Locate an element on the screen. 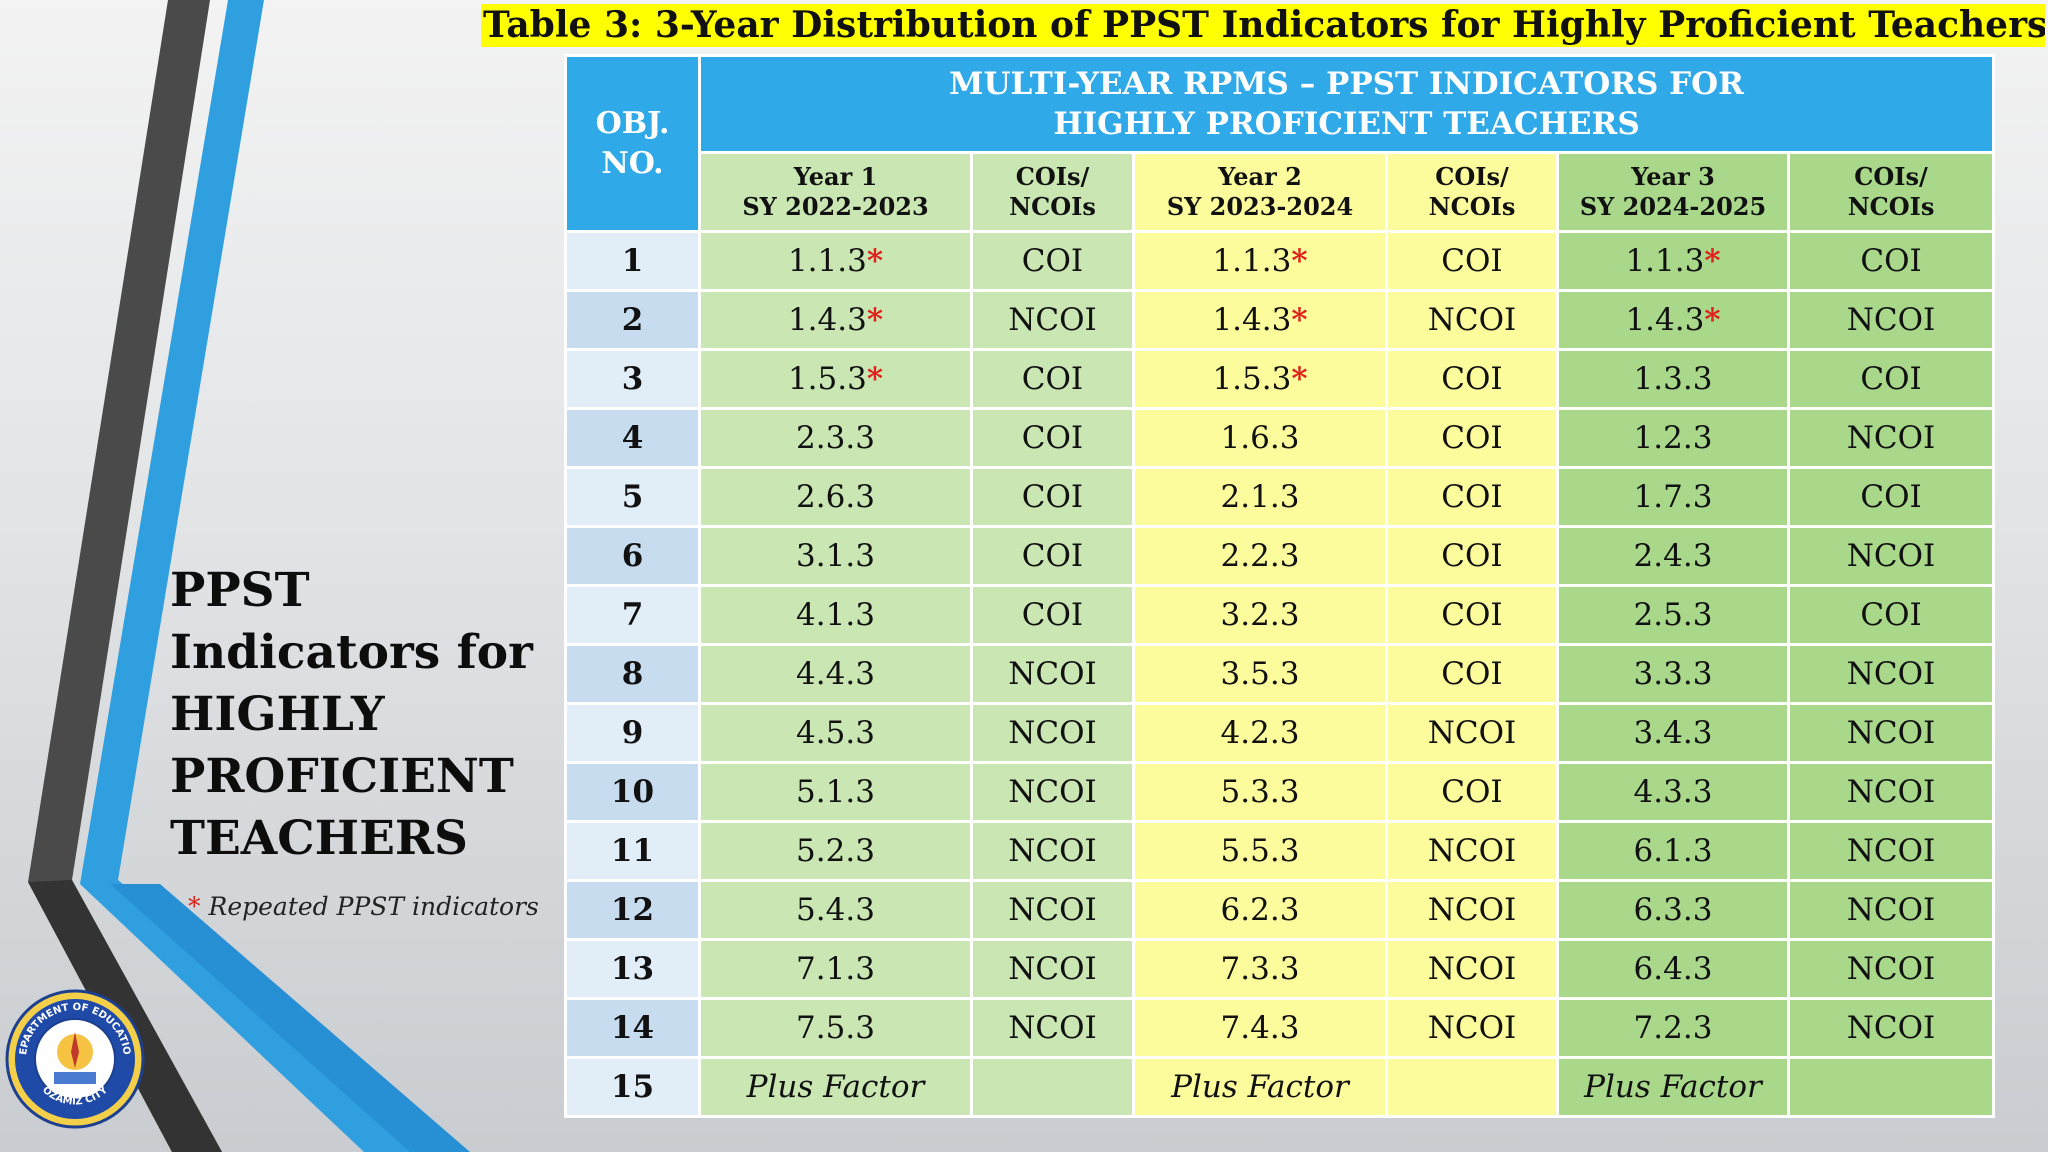 The image size is (2048, 1152). year3-indicator-cell: Plus Factor is located at coordinates (1673, 1087).